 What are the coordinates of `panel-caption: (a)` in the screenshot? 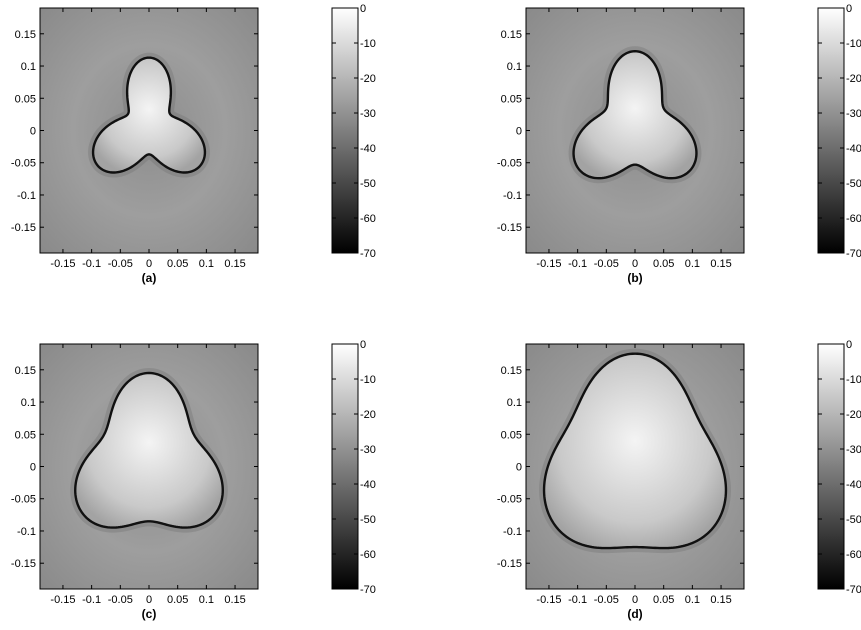 It's located at (149, 278).